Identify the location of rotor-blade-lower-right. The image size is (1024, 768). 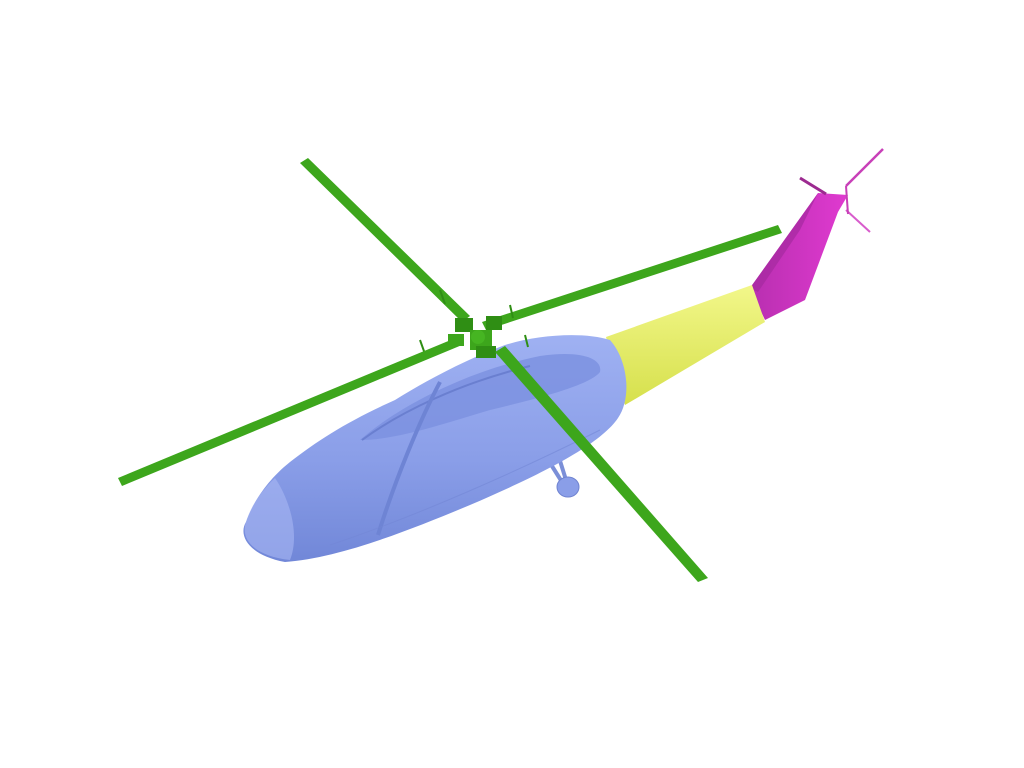
(601, 464).